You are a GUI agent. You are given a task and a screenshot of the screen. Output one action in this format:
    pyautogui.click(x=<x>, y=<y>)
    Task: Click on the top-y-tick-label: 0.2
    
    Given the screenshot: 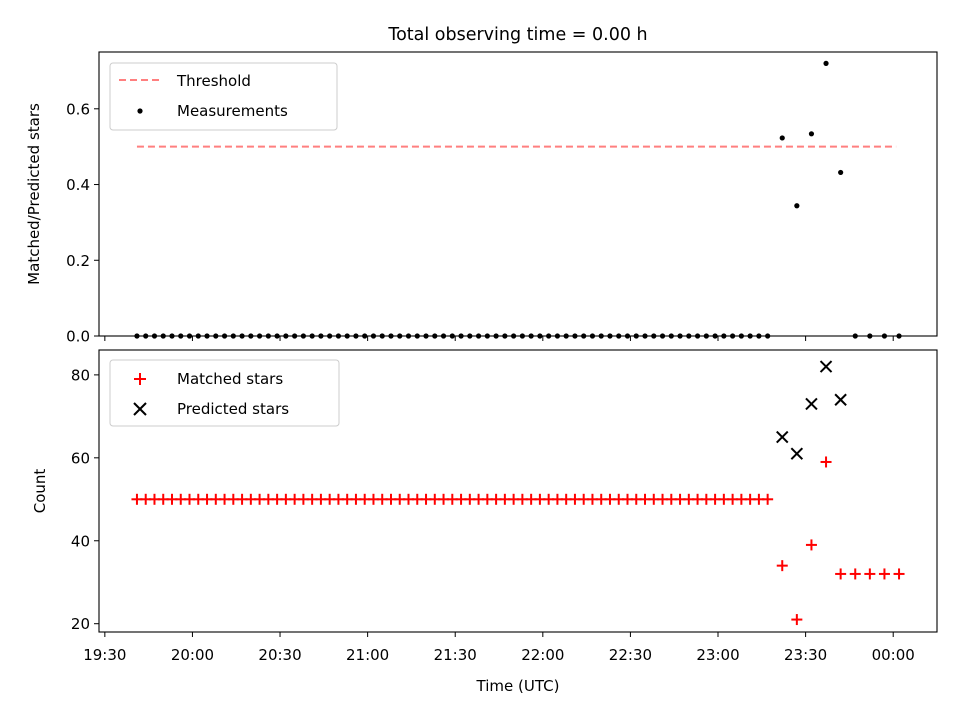 What is the action you would take?
    pyautogui.click(x=78, y=261)
    